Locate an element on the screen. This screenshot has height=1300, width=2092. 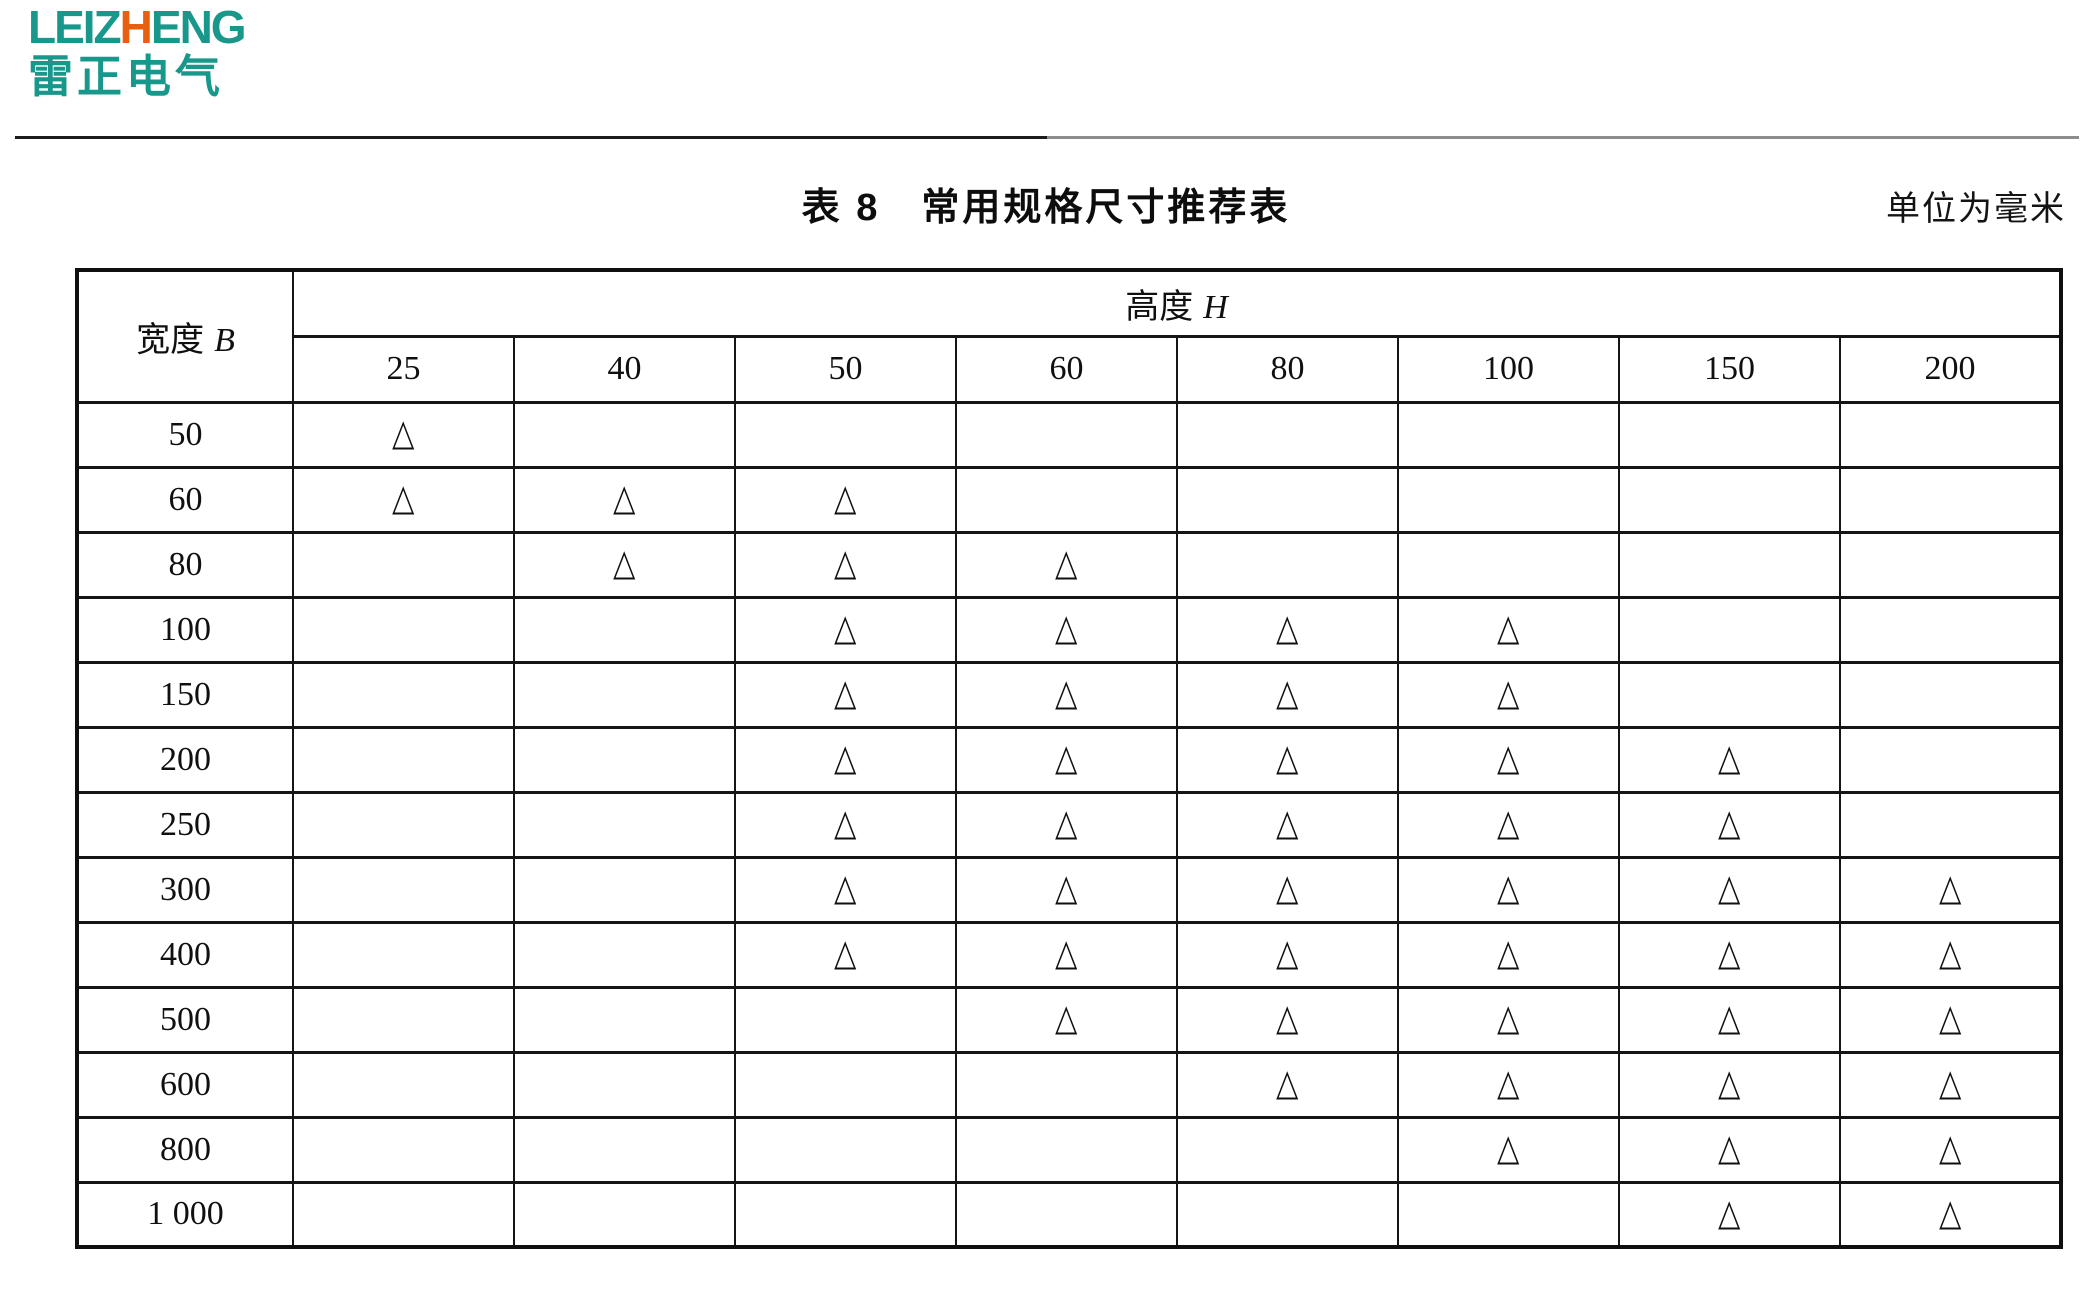
group-header-symbol: H is located at coordinates (1215, 307).